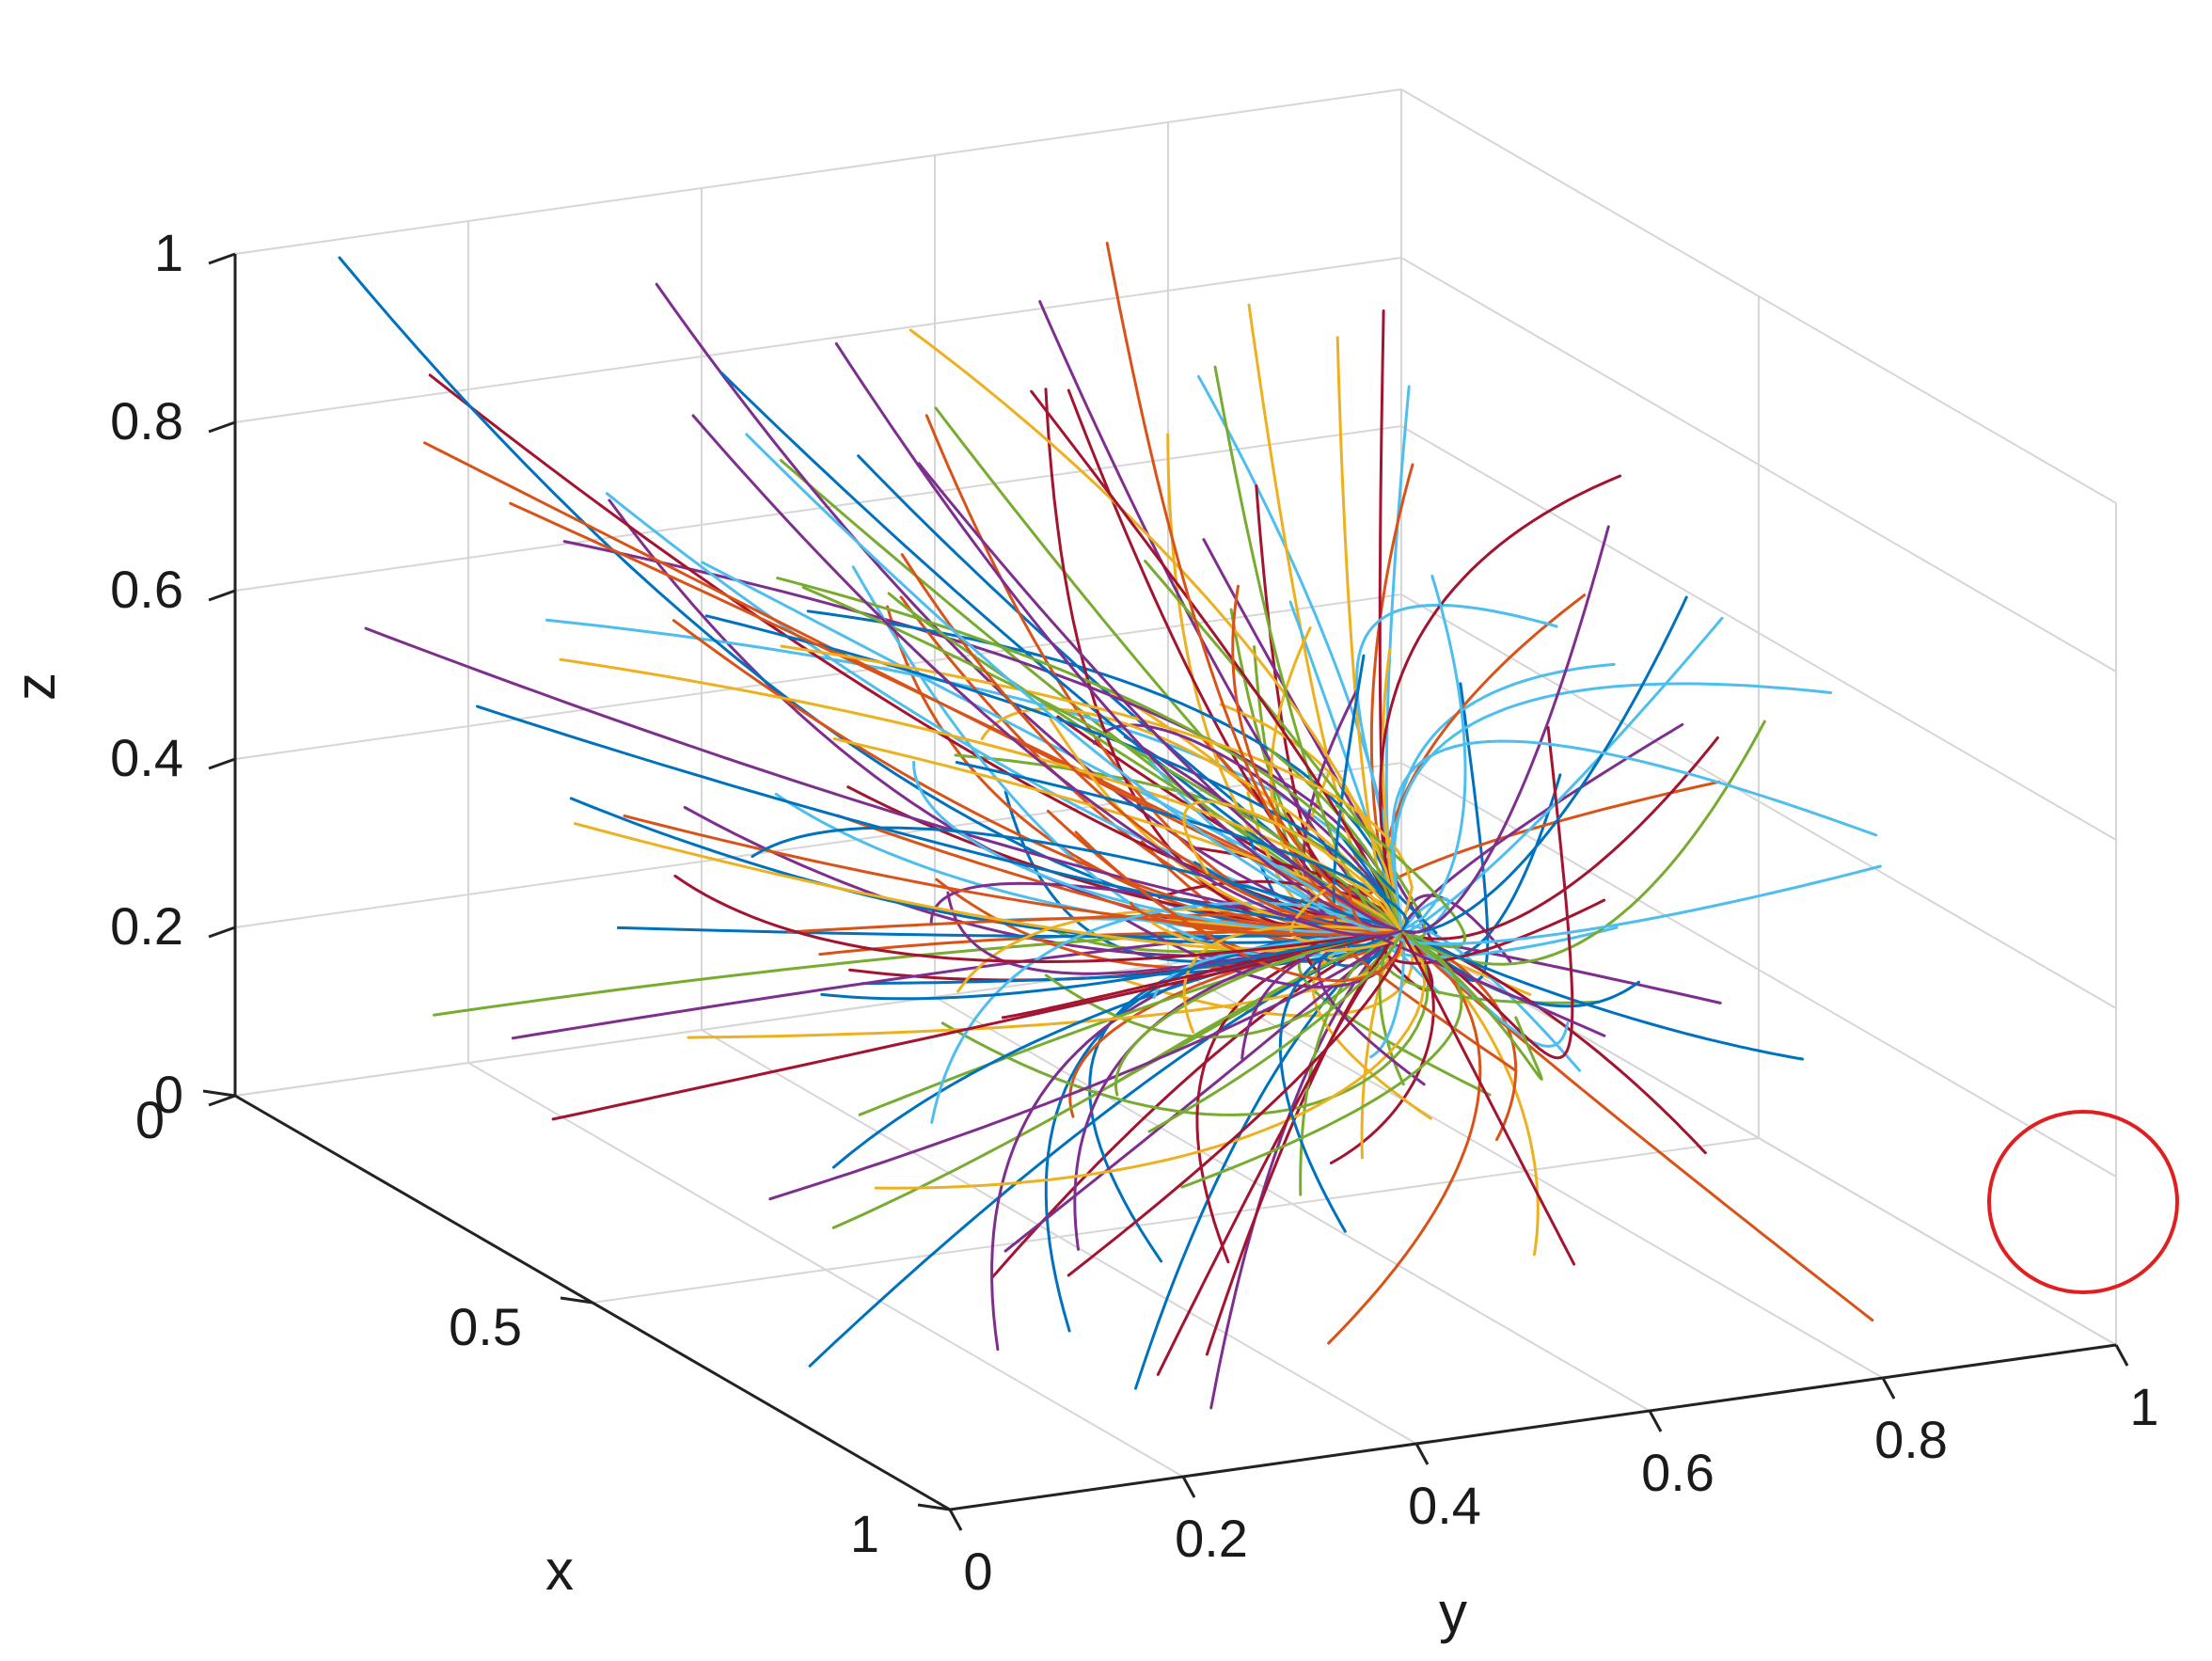  Describe the element at coordinates (146, 757) in the screenshot. I see `z-tick-label: 0.4` at that location.